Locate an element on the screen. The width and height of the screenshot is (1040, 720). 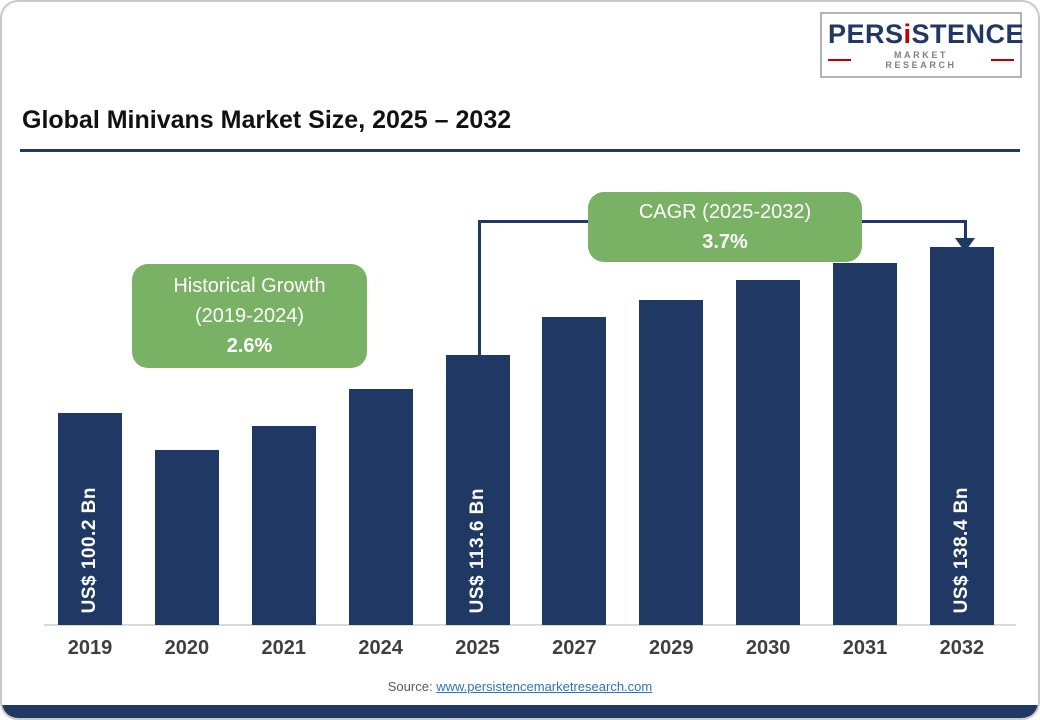
logo-brand-text: PERSiSTENCE is located at coordinates (926, 33).